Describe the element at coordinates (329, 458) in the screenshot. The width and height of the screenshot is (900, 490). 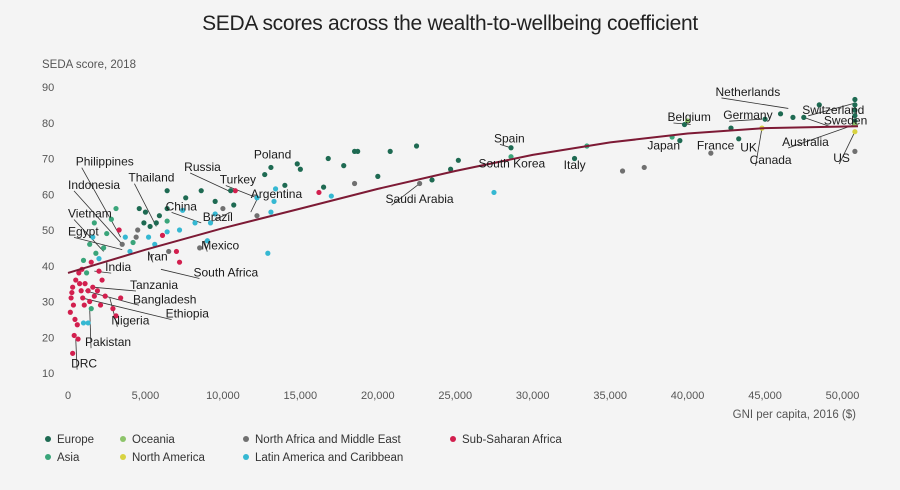
I see `legend-label-latam: Latin America and Caribbean` at that location.